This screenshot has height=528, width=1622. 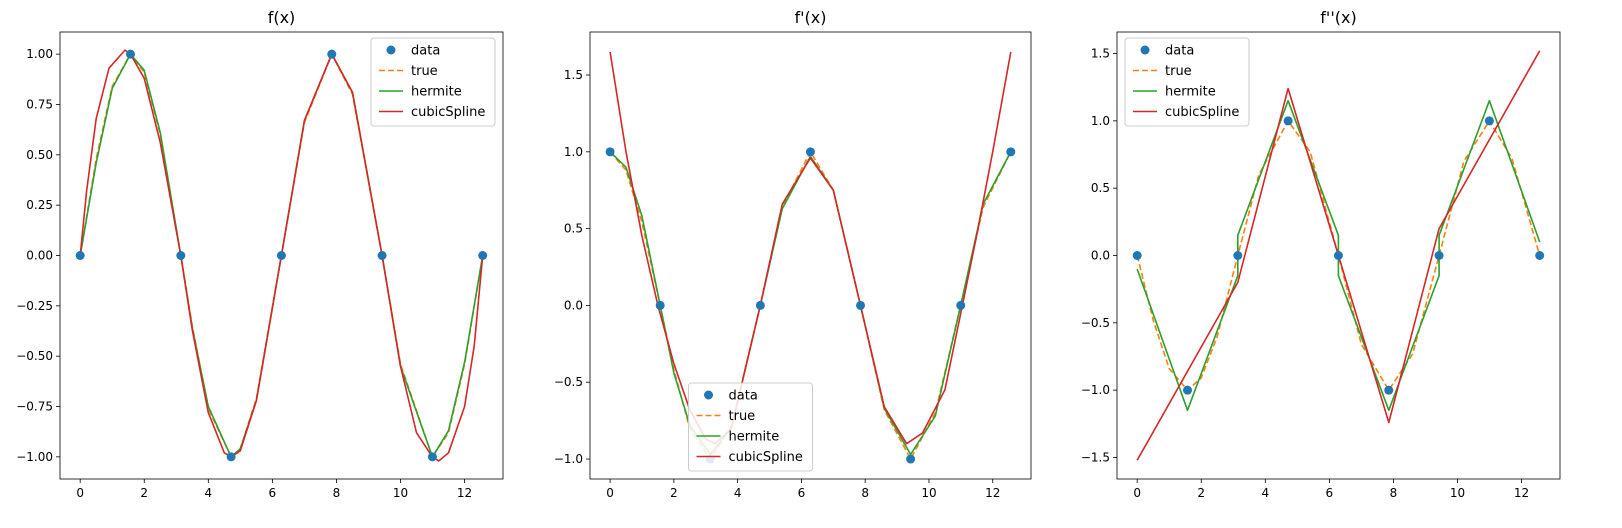 I want to click on chart-title: f''(x), so click(x=1338, y=17).